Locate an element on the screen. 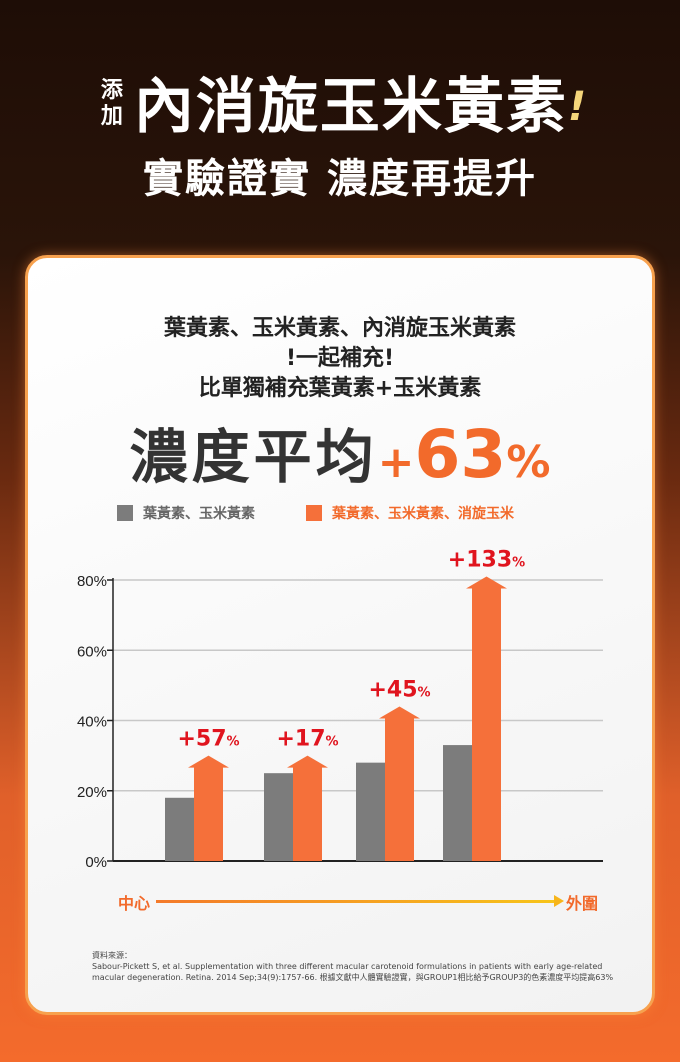  data-label-value: +17 is located at coordinates (300, 739).